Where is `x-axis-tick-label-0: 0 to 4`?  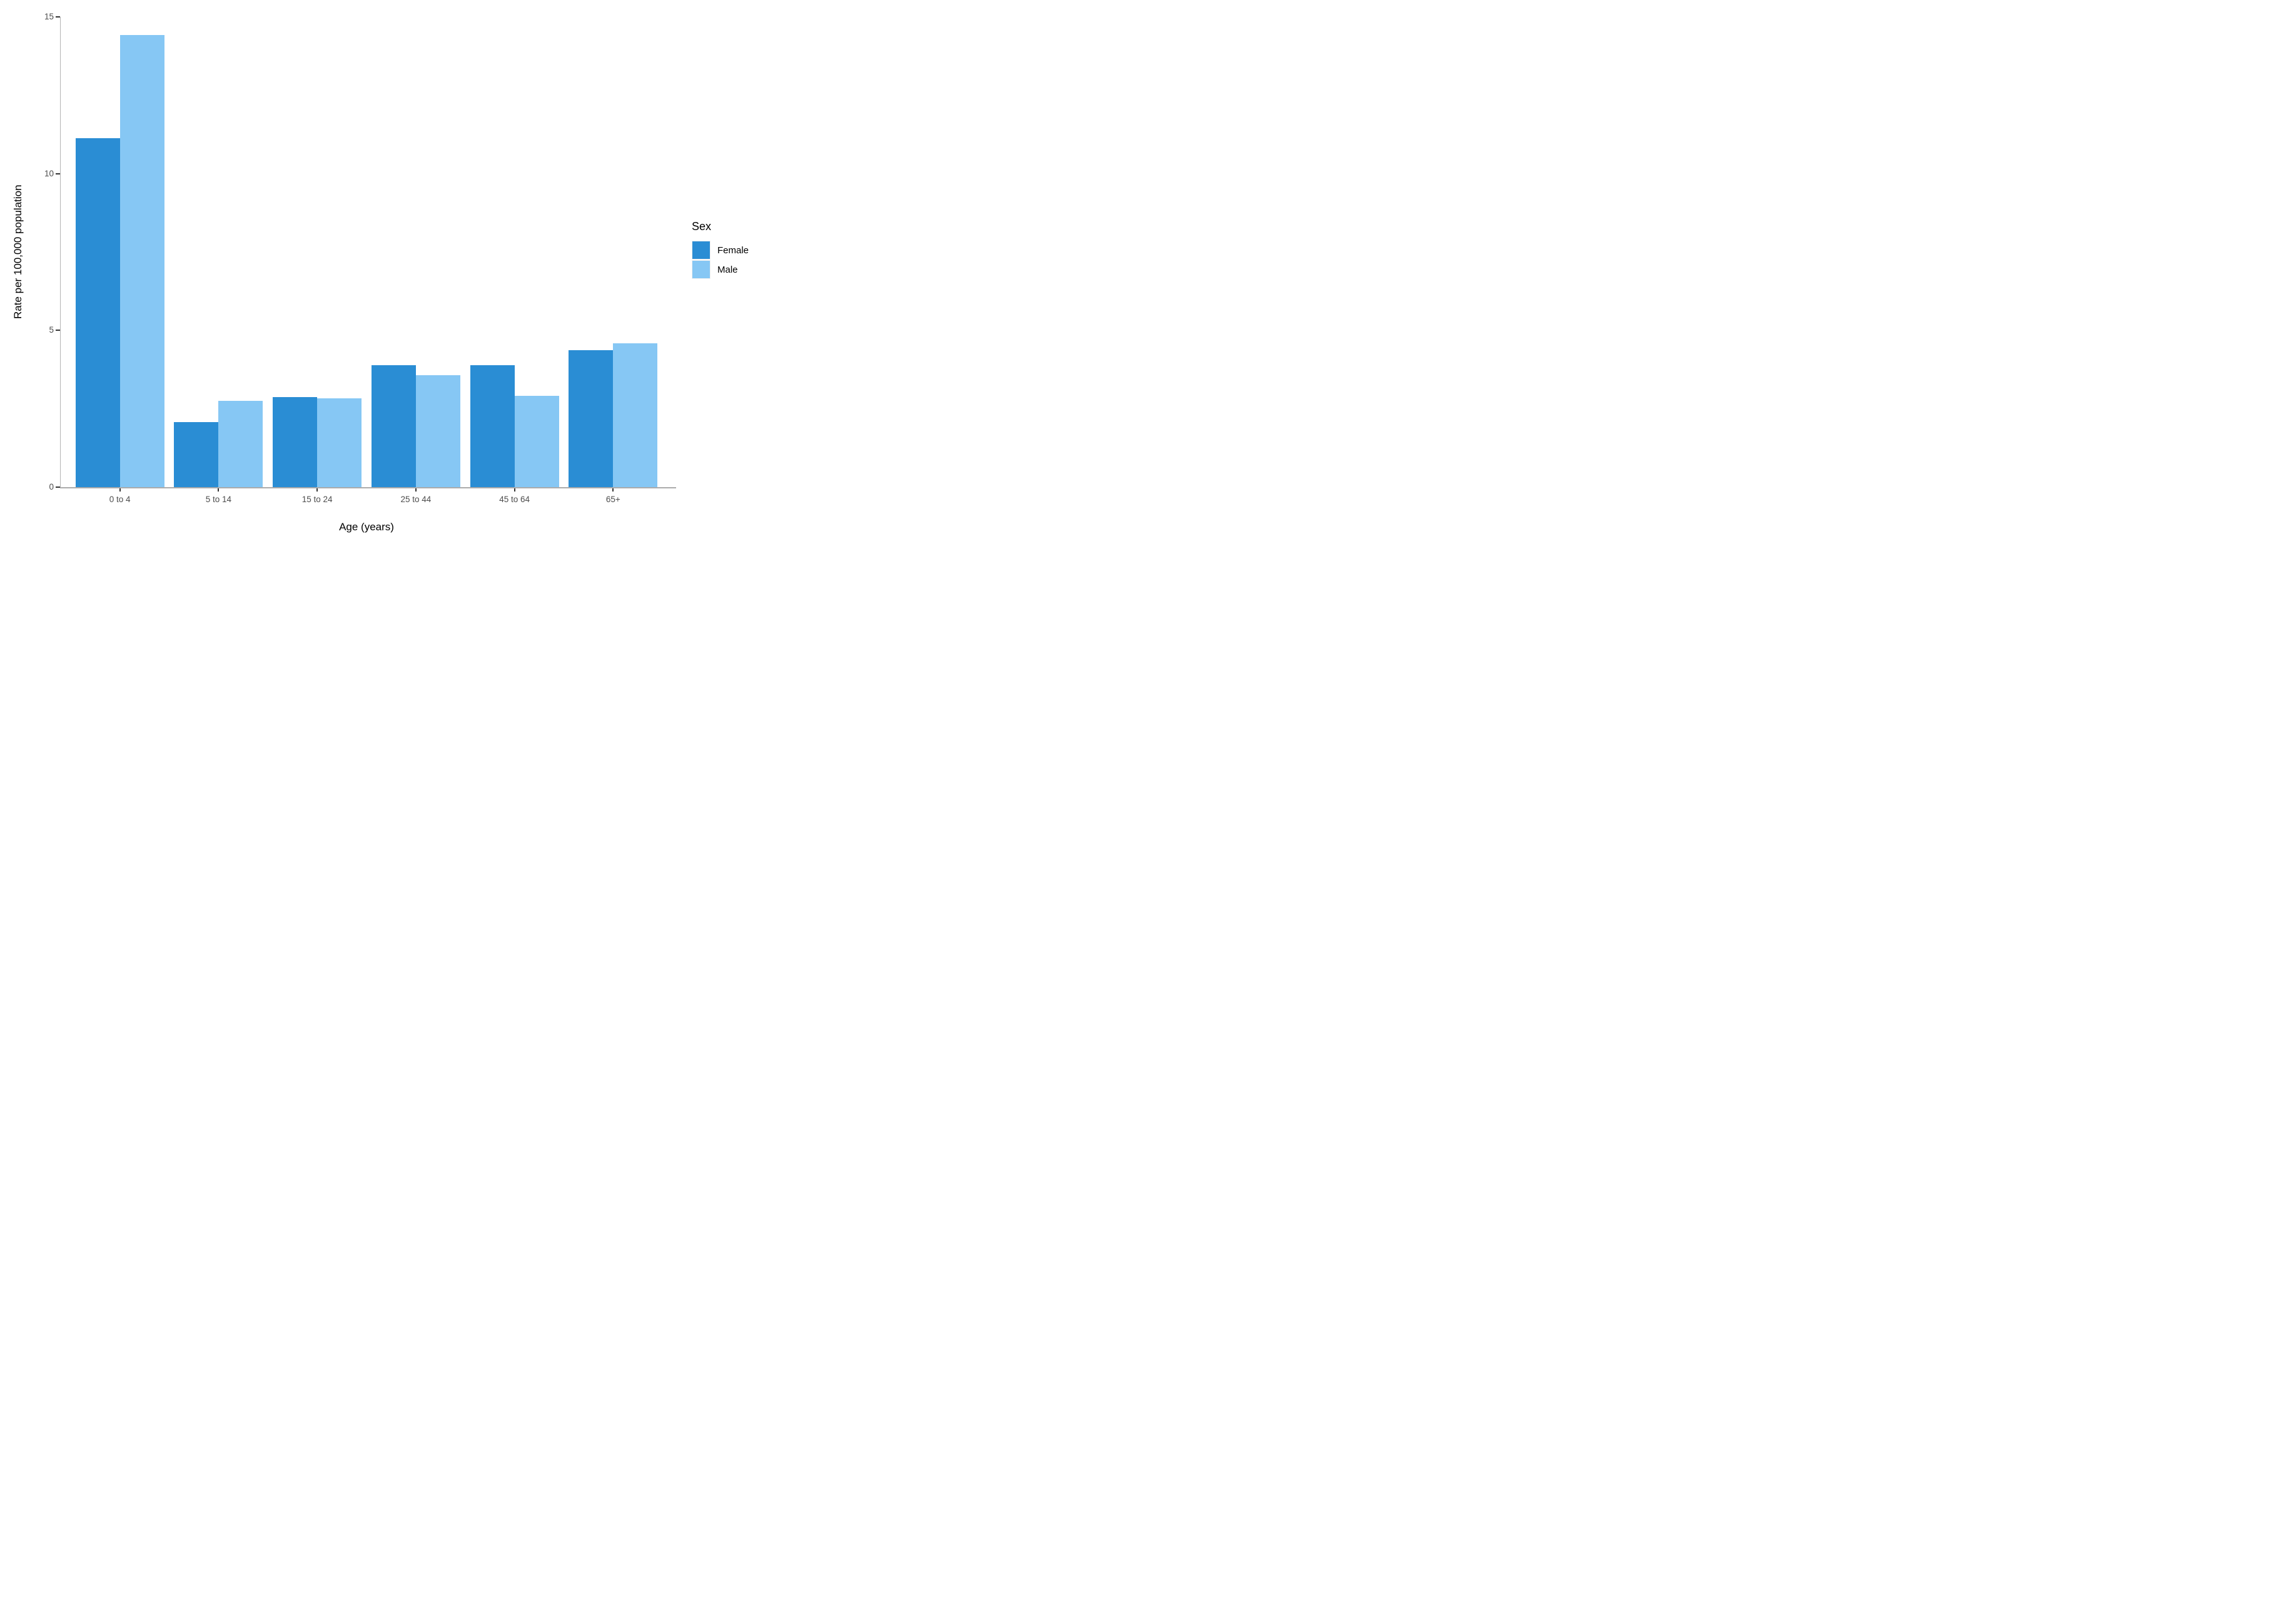
x-axis-tick-label-0: 0 to 4 is located at coordinates (120, 500).